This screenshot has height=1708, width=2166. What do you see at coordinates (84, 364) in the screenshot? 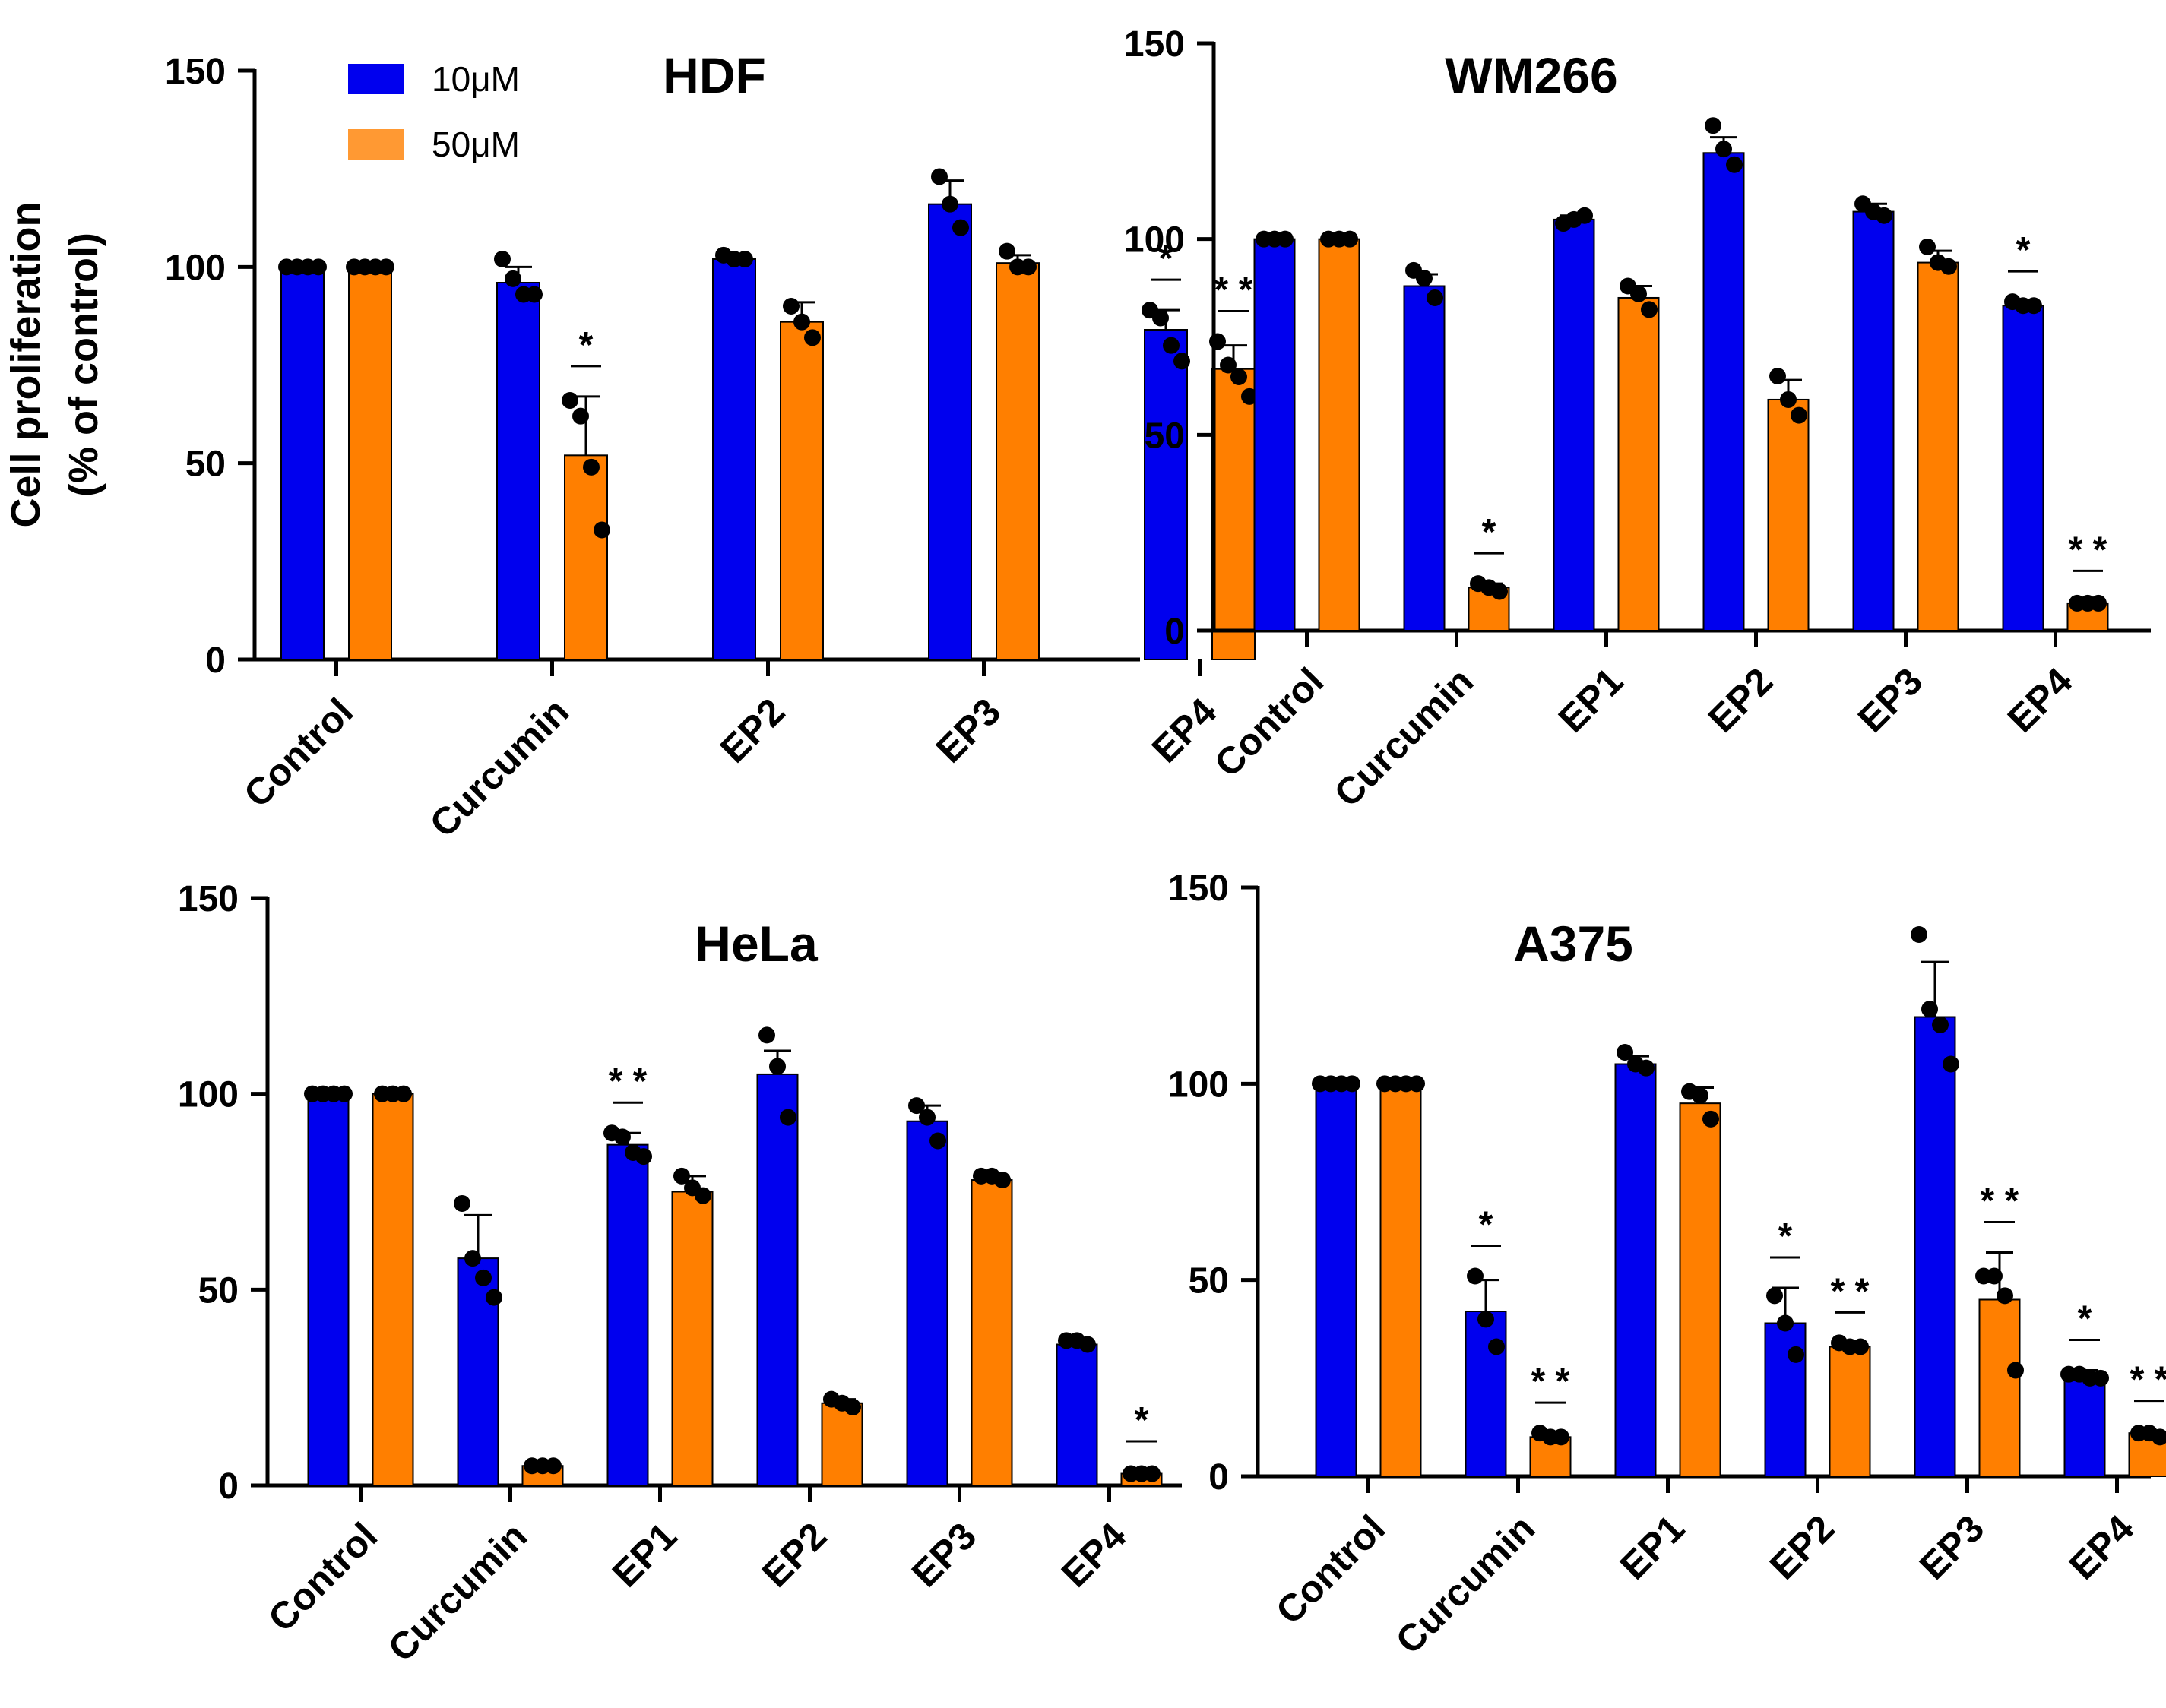
I see `y-axis-label-line2: (% of control)` at bounding box center [84, 364].